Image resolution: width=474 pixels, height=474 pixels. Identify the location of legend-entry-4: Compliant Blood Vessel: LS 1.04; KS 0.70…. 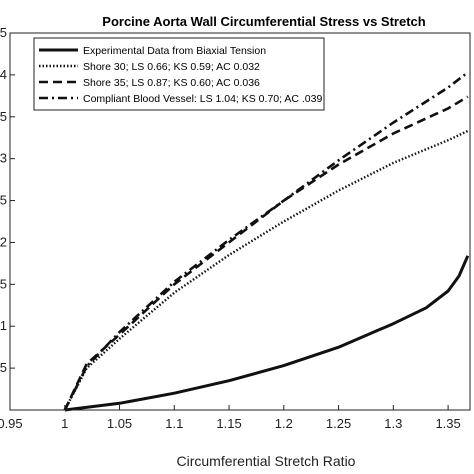
(202, 99).